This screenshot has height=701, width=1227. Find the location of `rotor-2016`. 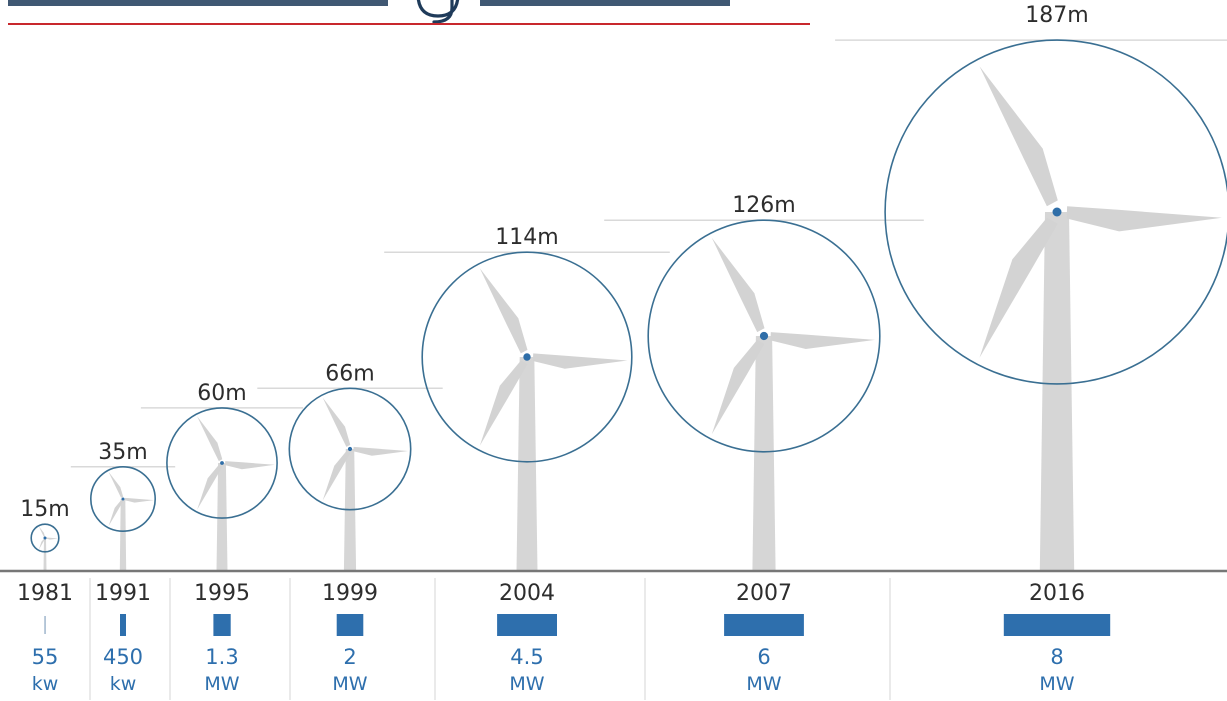

rotor-2016 is located at coordinates (1055, 212).